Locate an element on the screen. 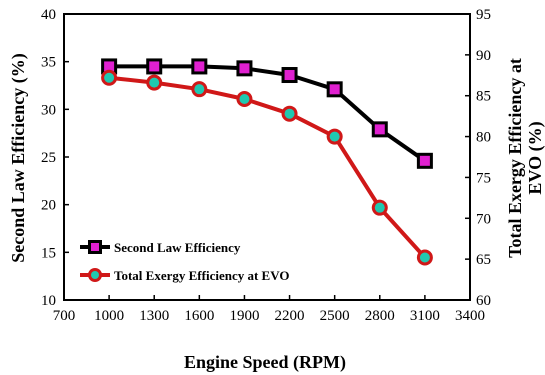 This screenshot has width=545, height=375. y2-axis-label-line1: Total Exergy Efficiency at is located at coordinates (515, 158).